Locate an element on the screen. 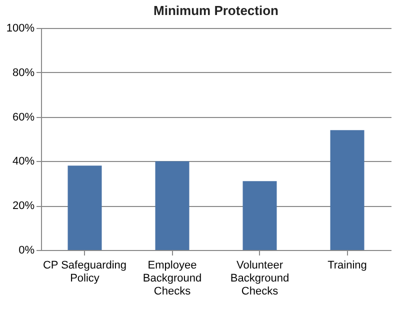 Image resolution: width=414 pixels, height=313 pixels. y-tick-label: 60% is located at coordinates (23, 117).